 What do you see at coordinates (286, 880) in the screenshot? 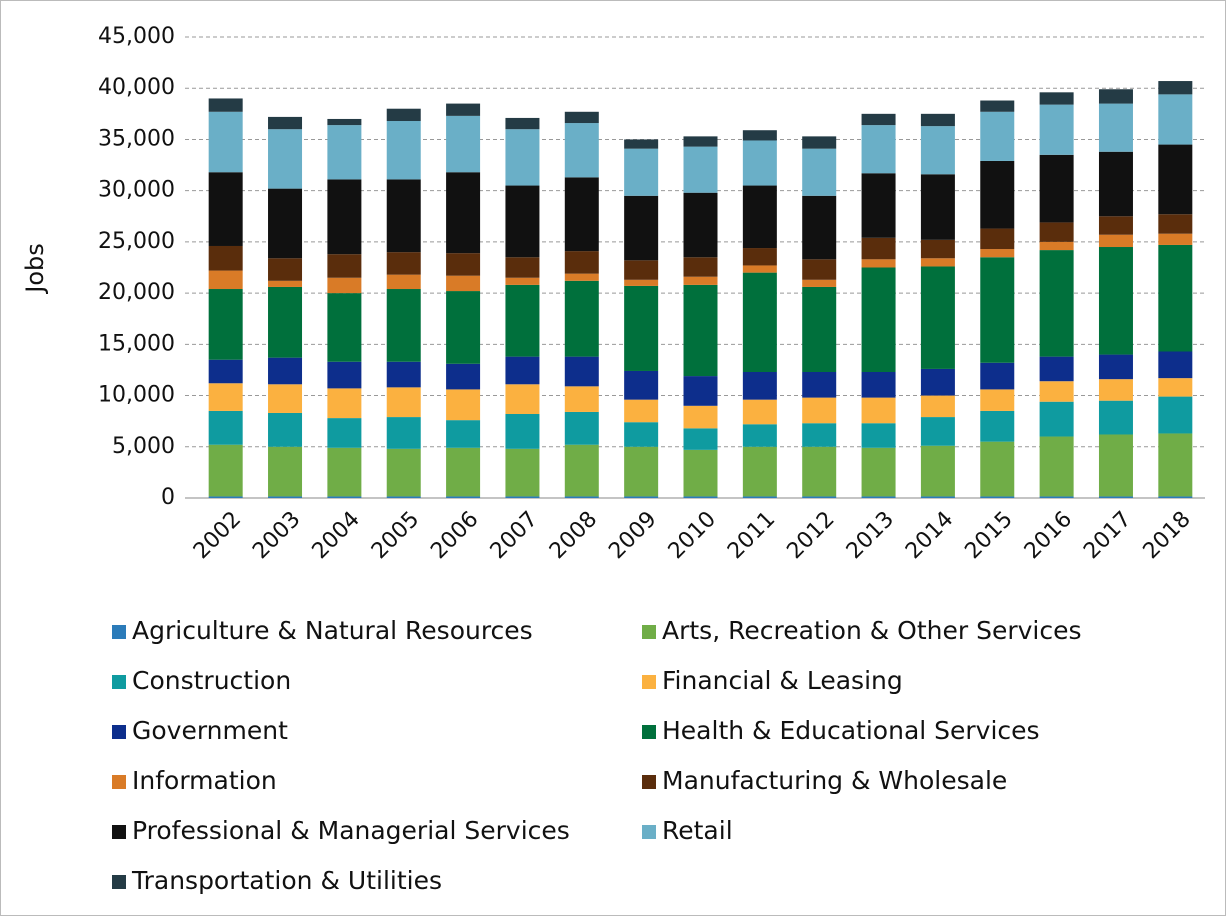
I see `legend-label: Transportation & Utilities` at bounding box center [286, 880].